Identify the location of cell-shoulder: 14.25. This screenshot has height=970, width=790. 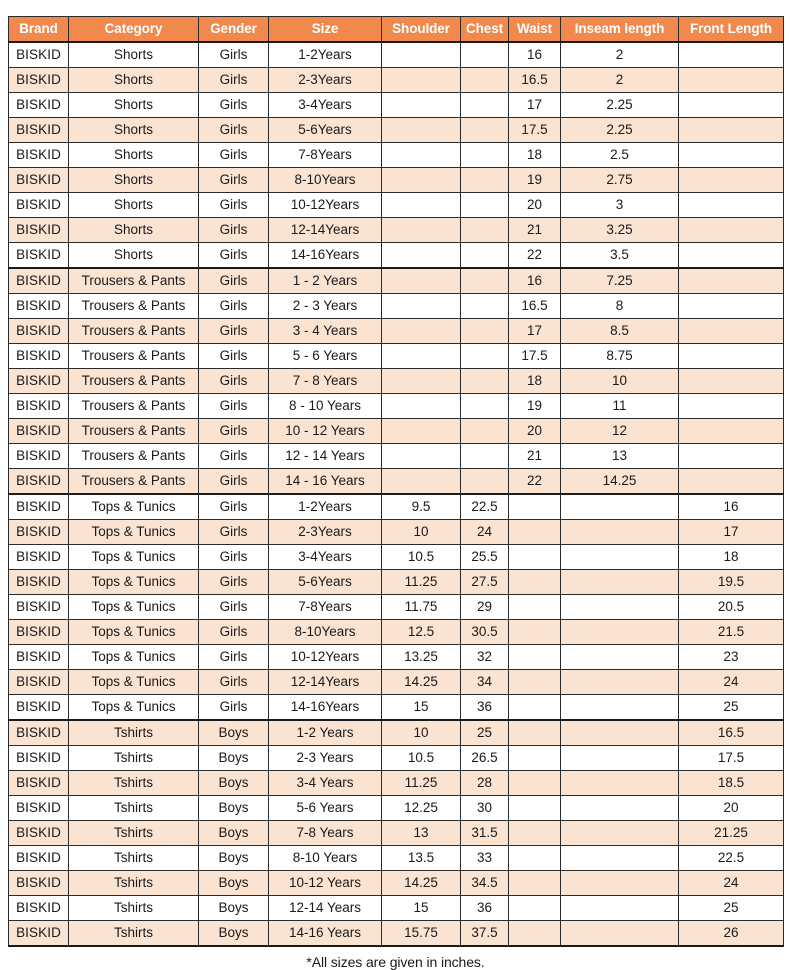
(421, 883).